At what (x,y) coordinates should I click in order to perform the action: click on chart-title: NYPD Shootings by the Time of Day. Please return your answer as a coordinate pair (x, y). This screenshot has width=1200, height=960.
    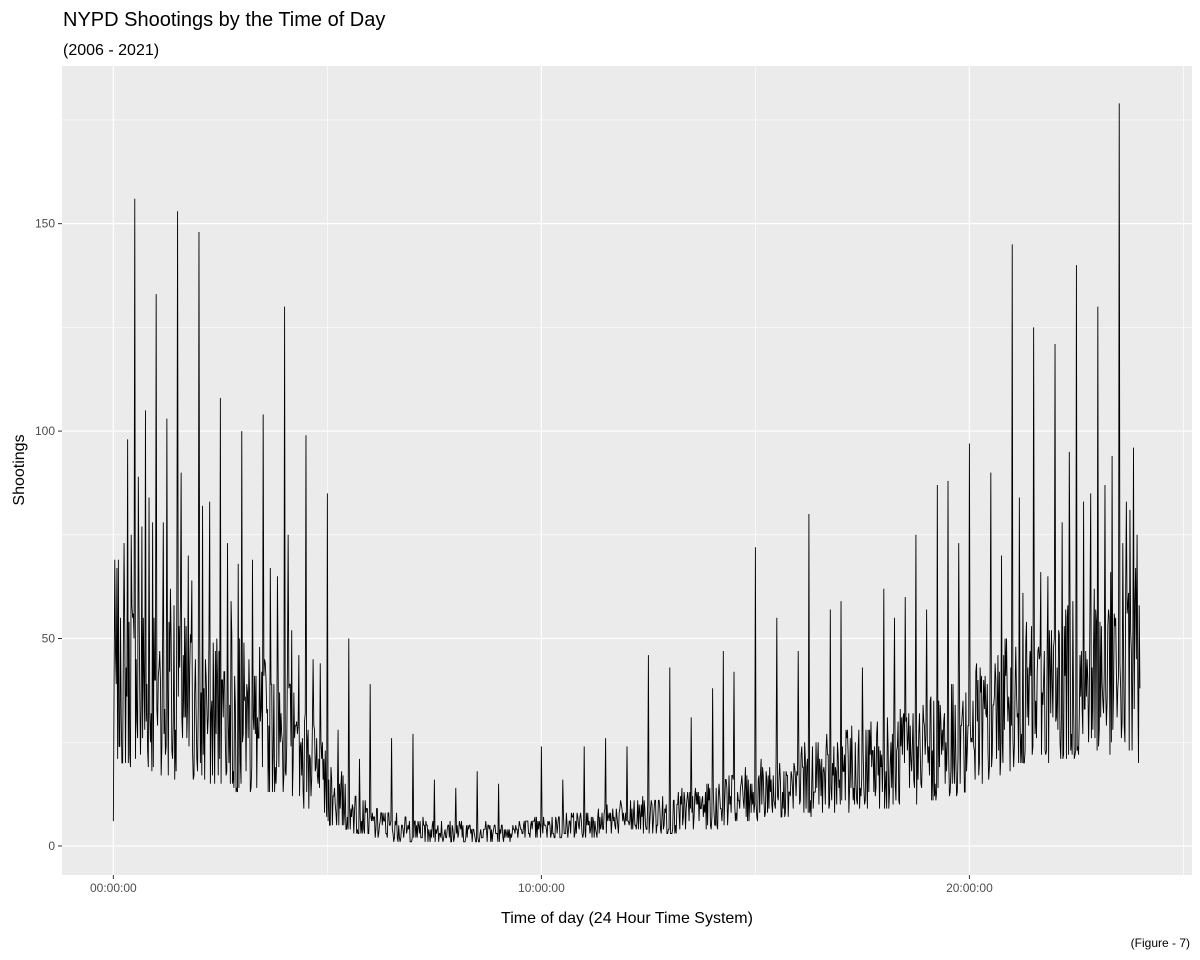
    Looking at the image, I should click on (224, 20).